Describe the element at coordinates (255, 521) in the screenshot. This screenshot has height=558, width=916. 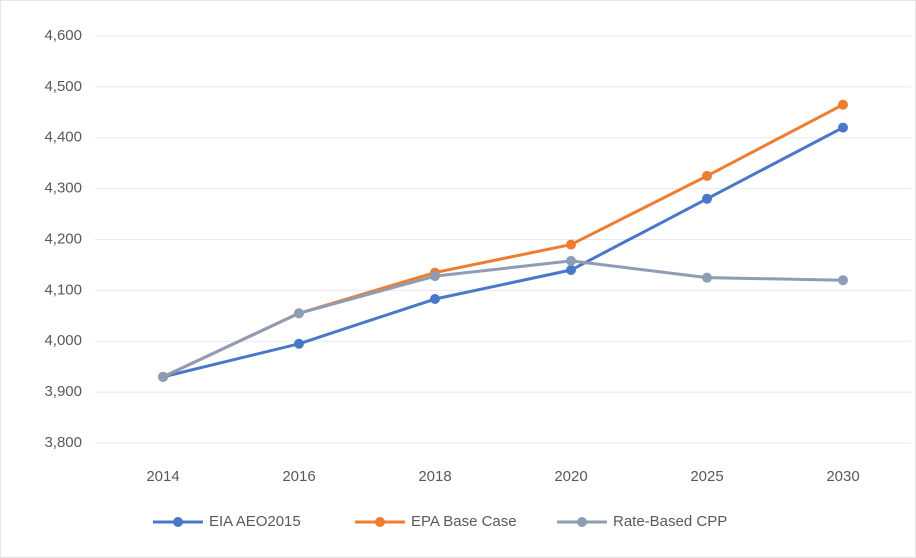
I see `legend-label: EIA AEO2015` at that location.